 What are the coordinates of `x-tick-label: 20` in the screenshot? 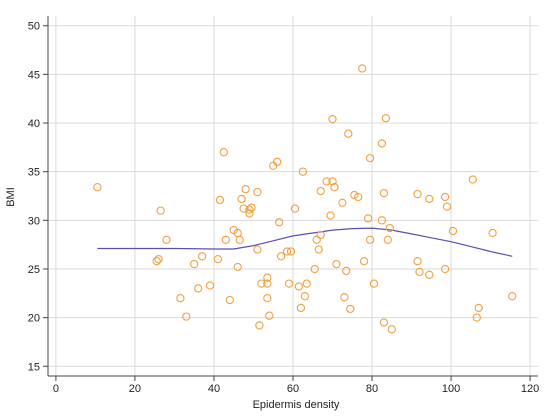 It's located at (135, 389).